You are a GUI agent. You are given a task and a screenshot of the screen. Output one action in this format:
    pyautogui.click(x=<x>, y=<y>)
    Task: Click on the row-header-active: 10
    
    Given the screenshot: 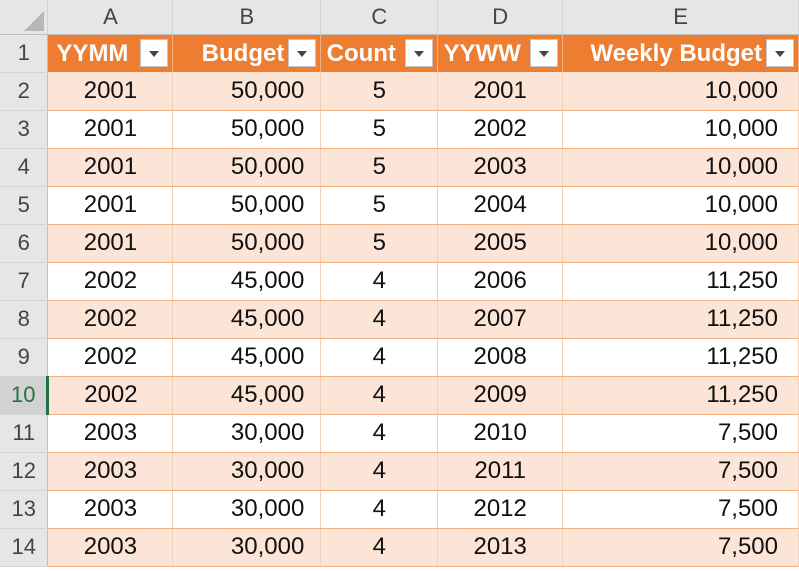 What is the action you would take?
    pyautogui.click(x=25, y=395)
    